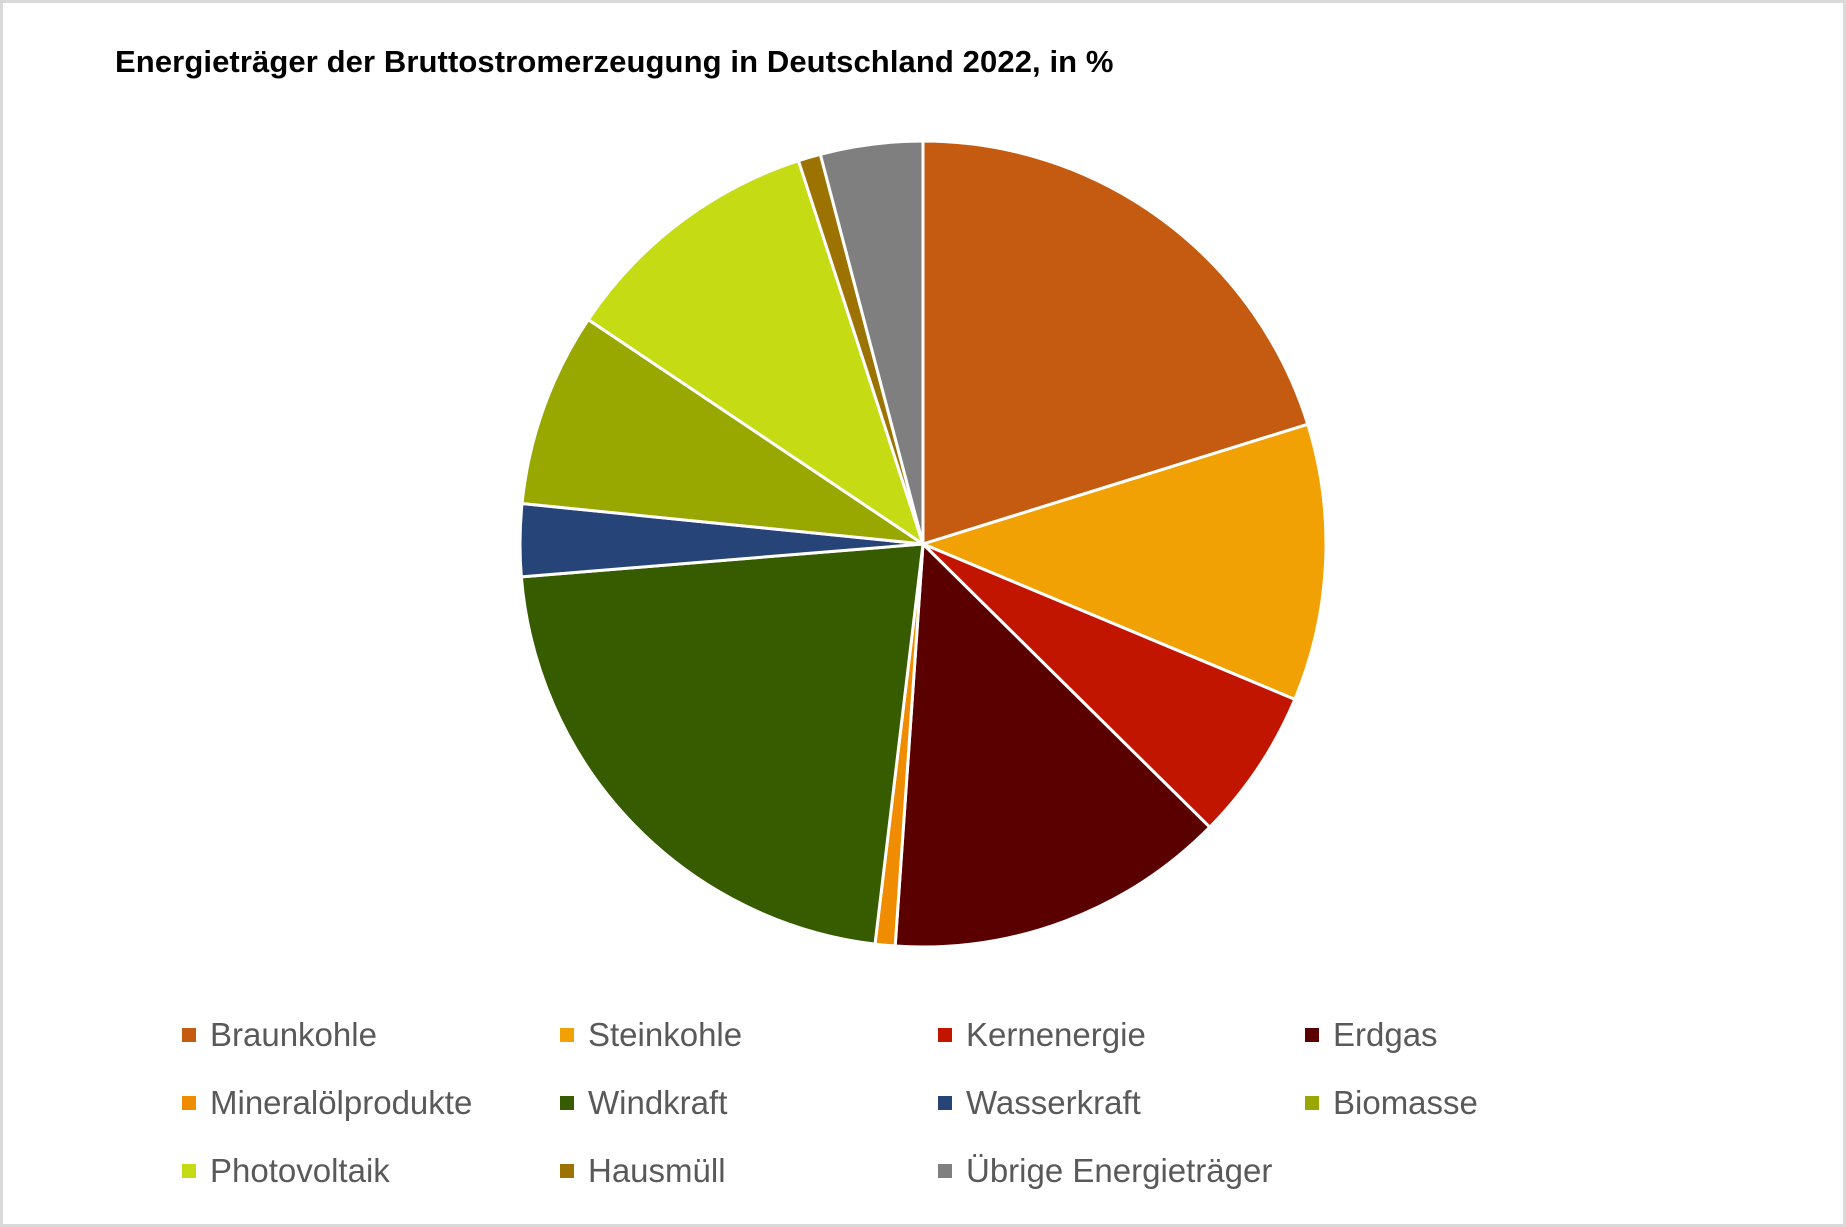  Describe the element at coordinates (341, 1102) in the screenshot. I see `legend-label: Mineralölprodukte` at that location.